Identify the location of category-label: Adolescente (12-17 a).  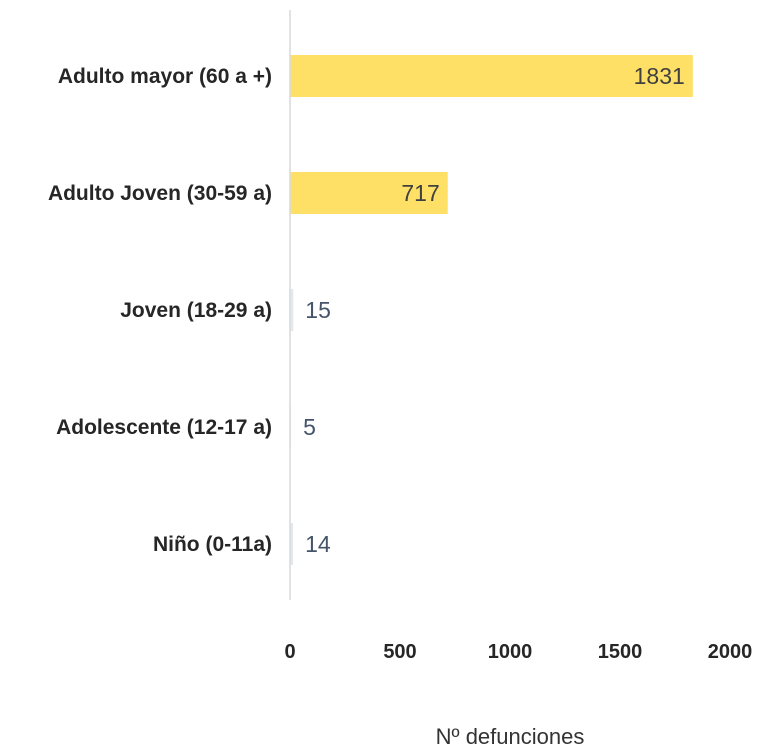
(164, 427).